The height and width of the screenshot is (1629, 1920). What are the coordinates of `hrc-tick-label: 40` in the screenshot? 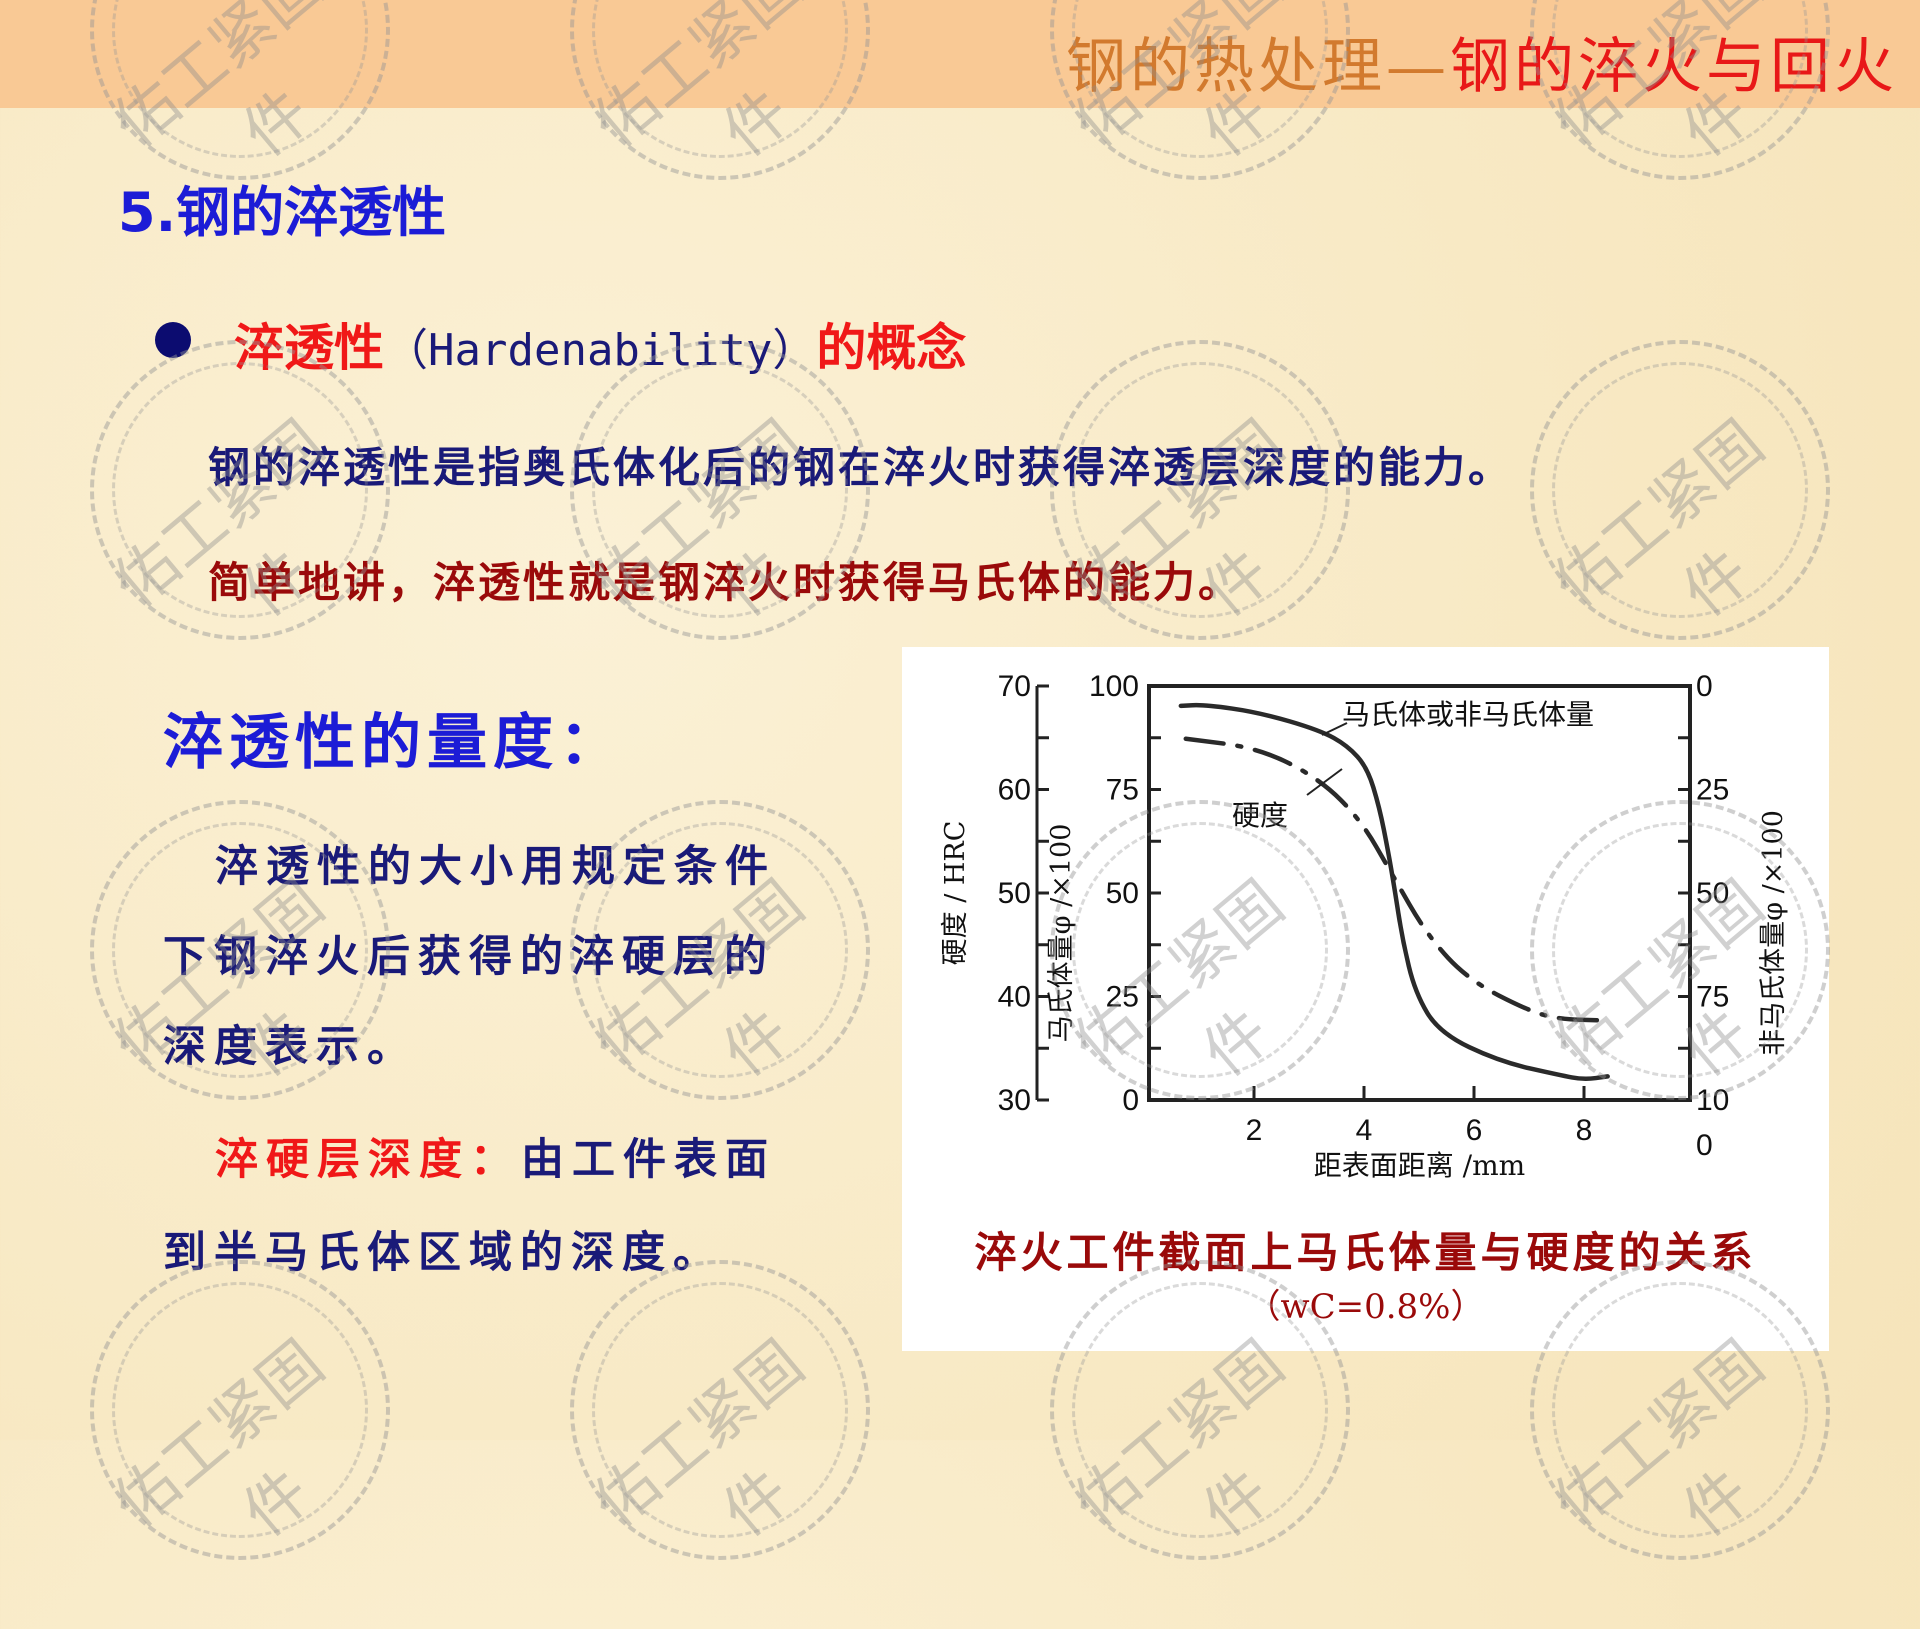 It's located at (1014, 997).